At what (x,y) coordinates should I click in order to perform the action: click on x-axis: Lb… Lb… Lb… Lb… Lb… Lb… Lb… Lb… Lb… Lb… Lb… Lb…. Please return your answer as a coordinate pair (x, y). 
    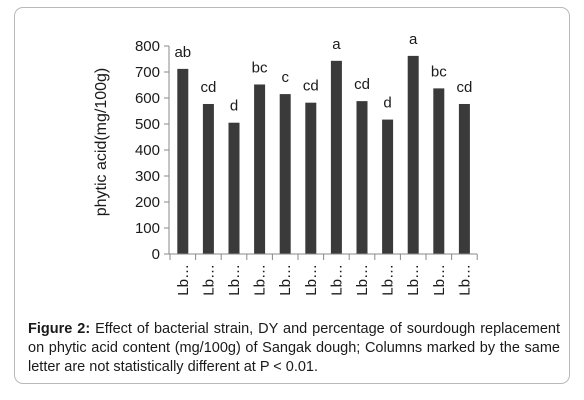
    Looking at the image, I should click on (323, 274).